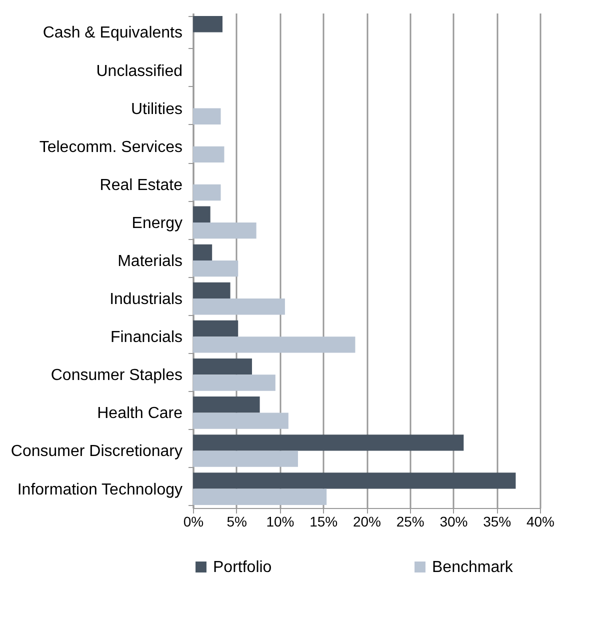  I want to click on legend-label: Benchmark, so click(473, 567).